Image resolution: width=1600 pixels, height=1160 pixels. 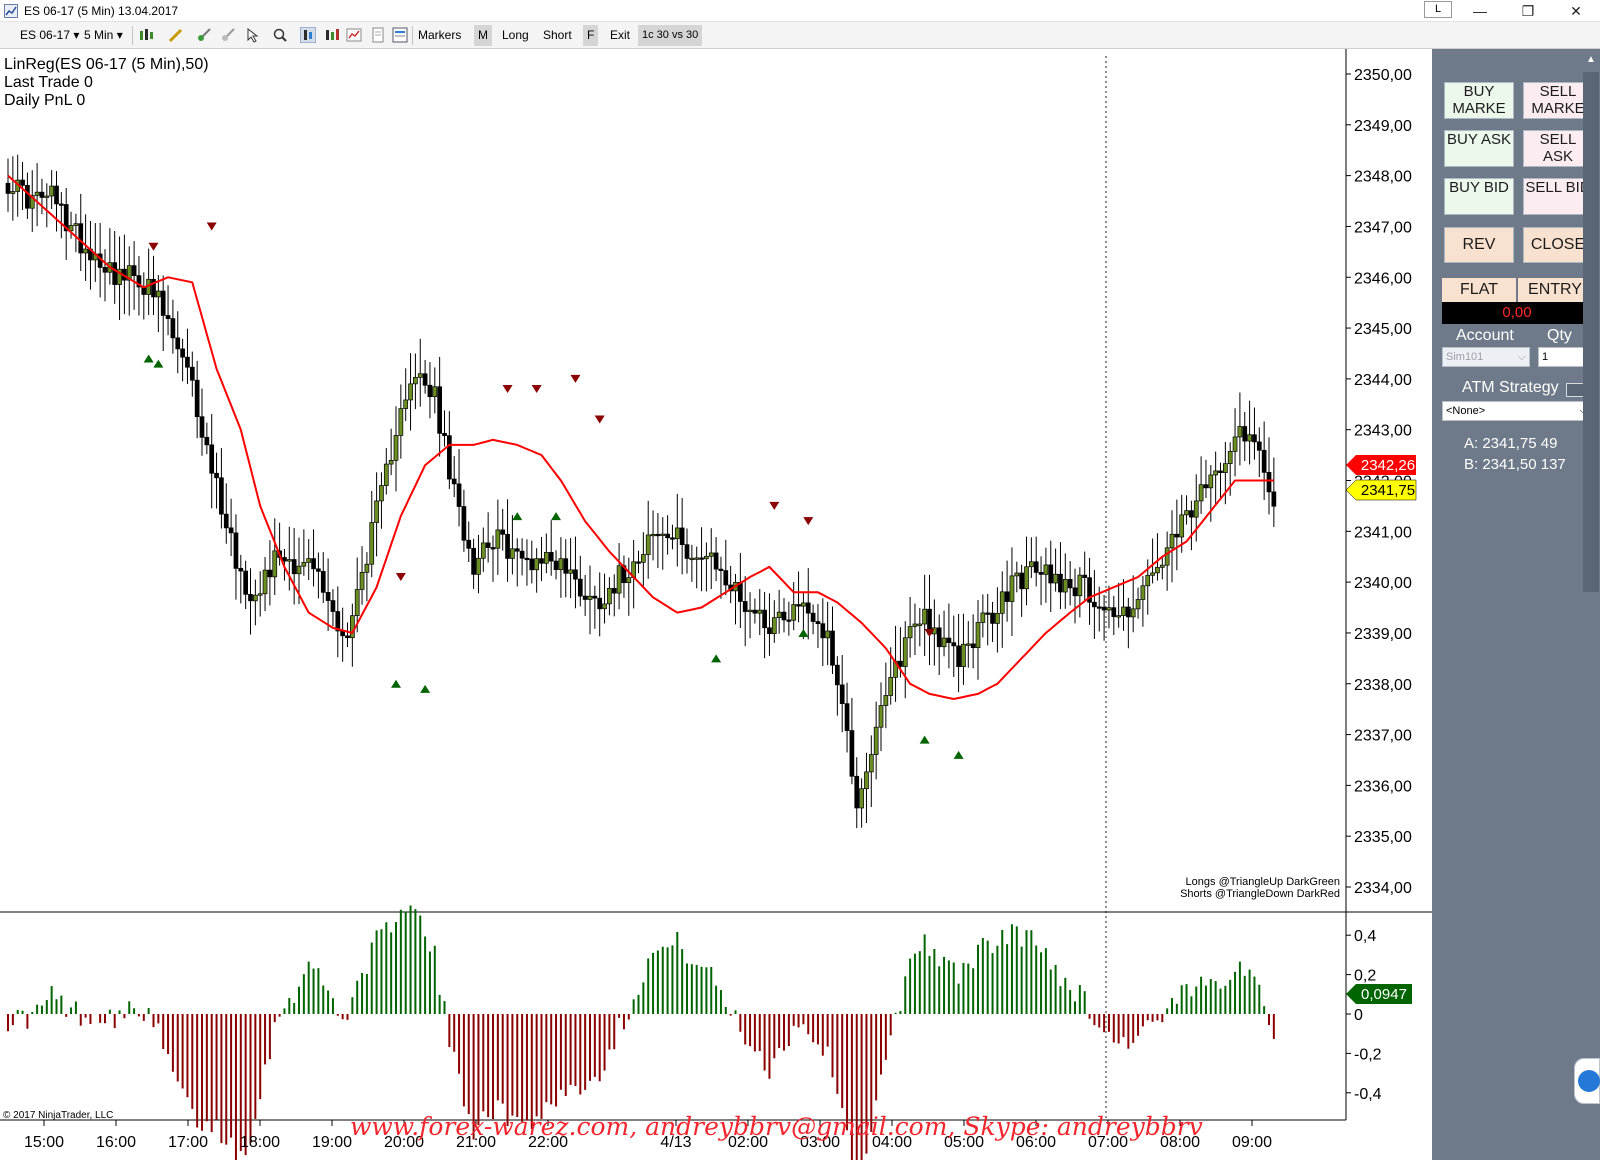 I want to click on f-button: F, so click(x=591, y=35).